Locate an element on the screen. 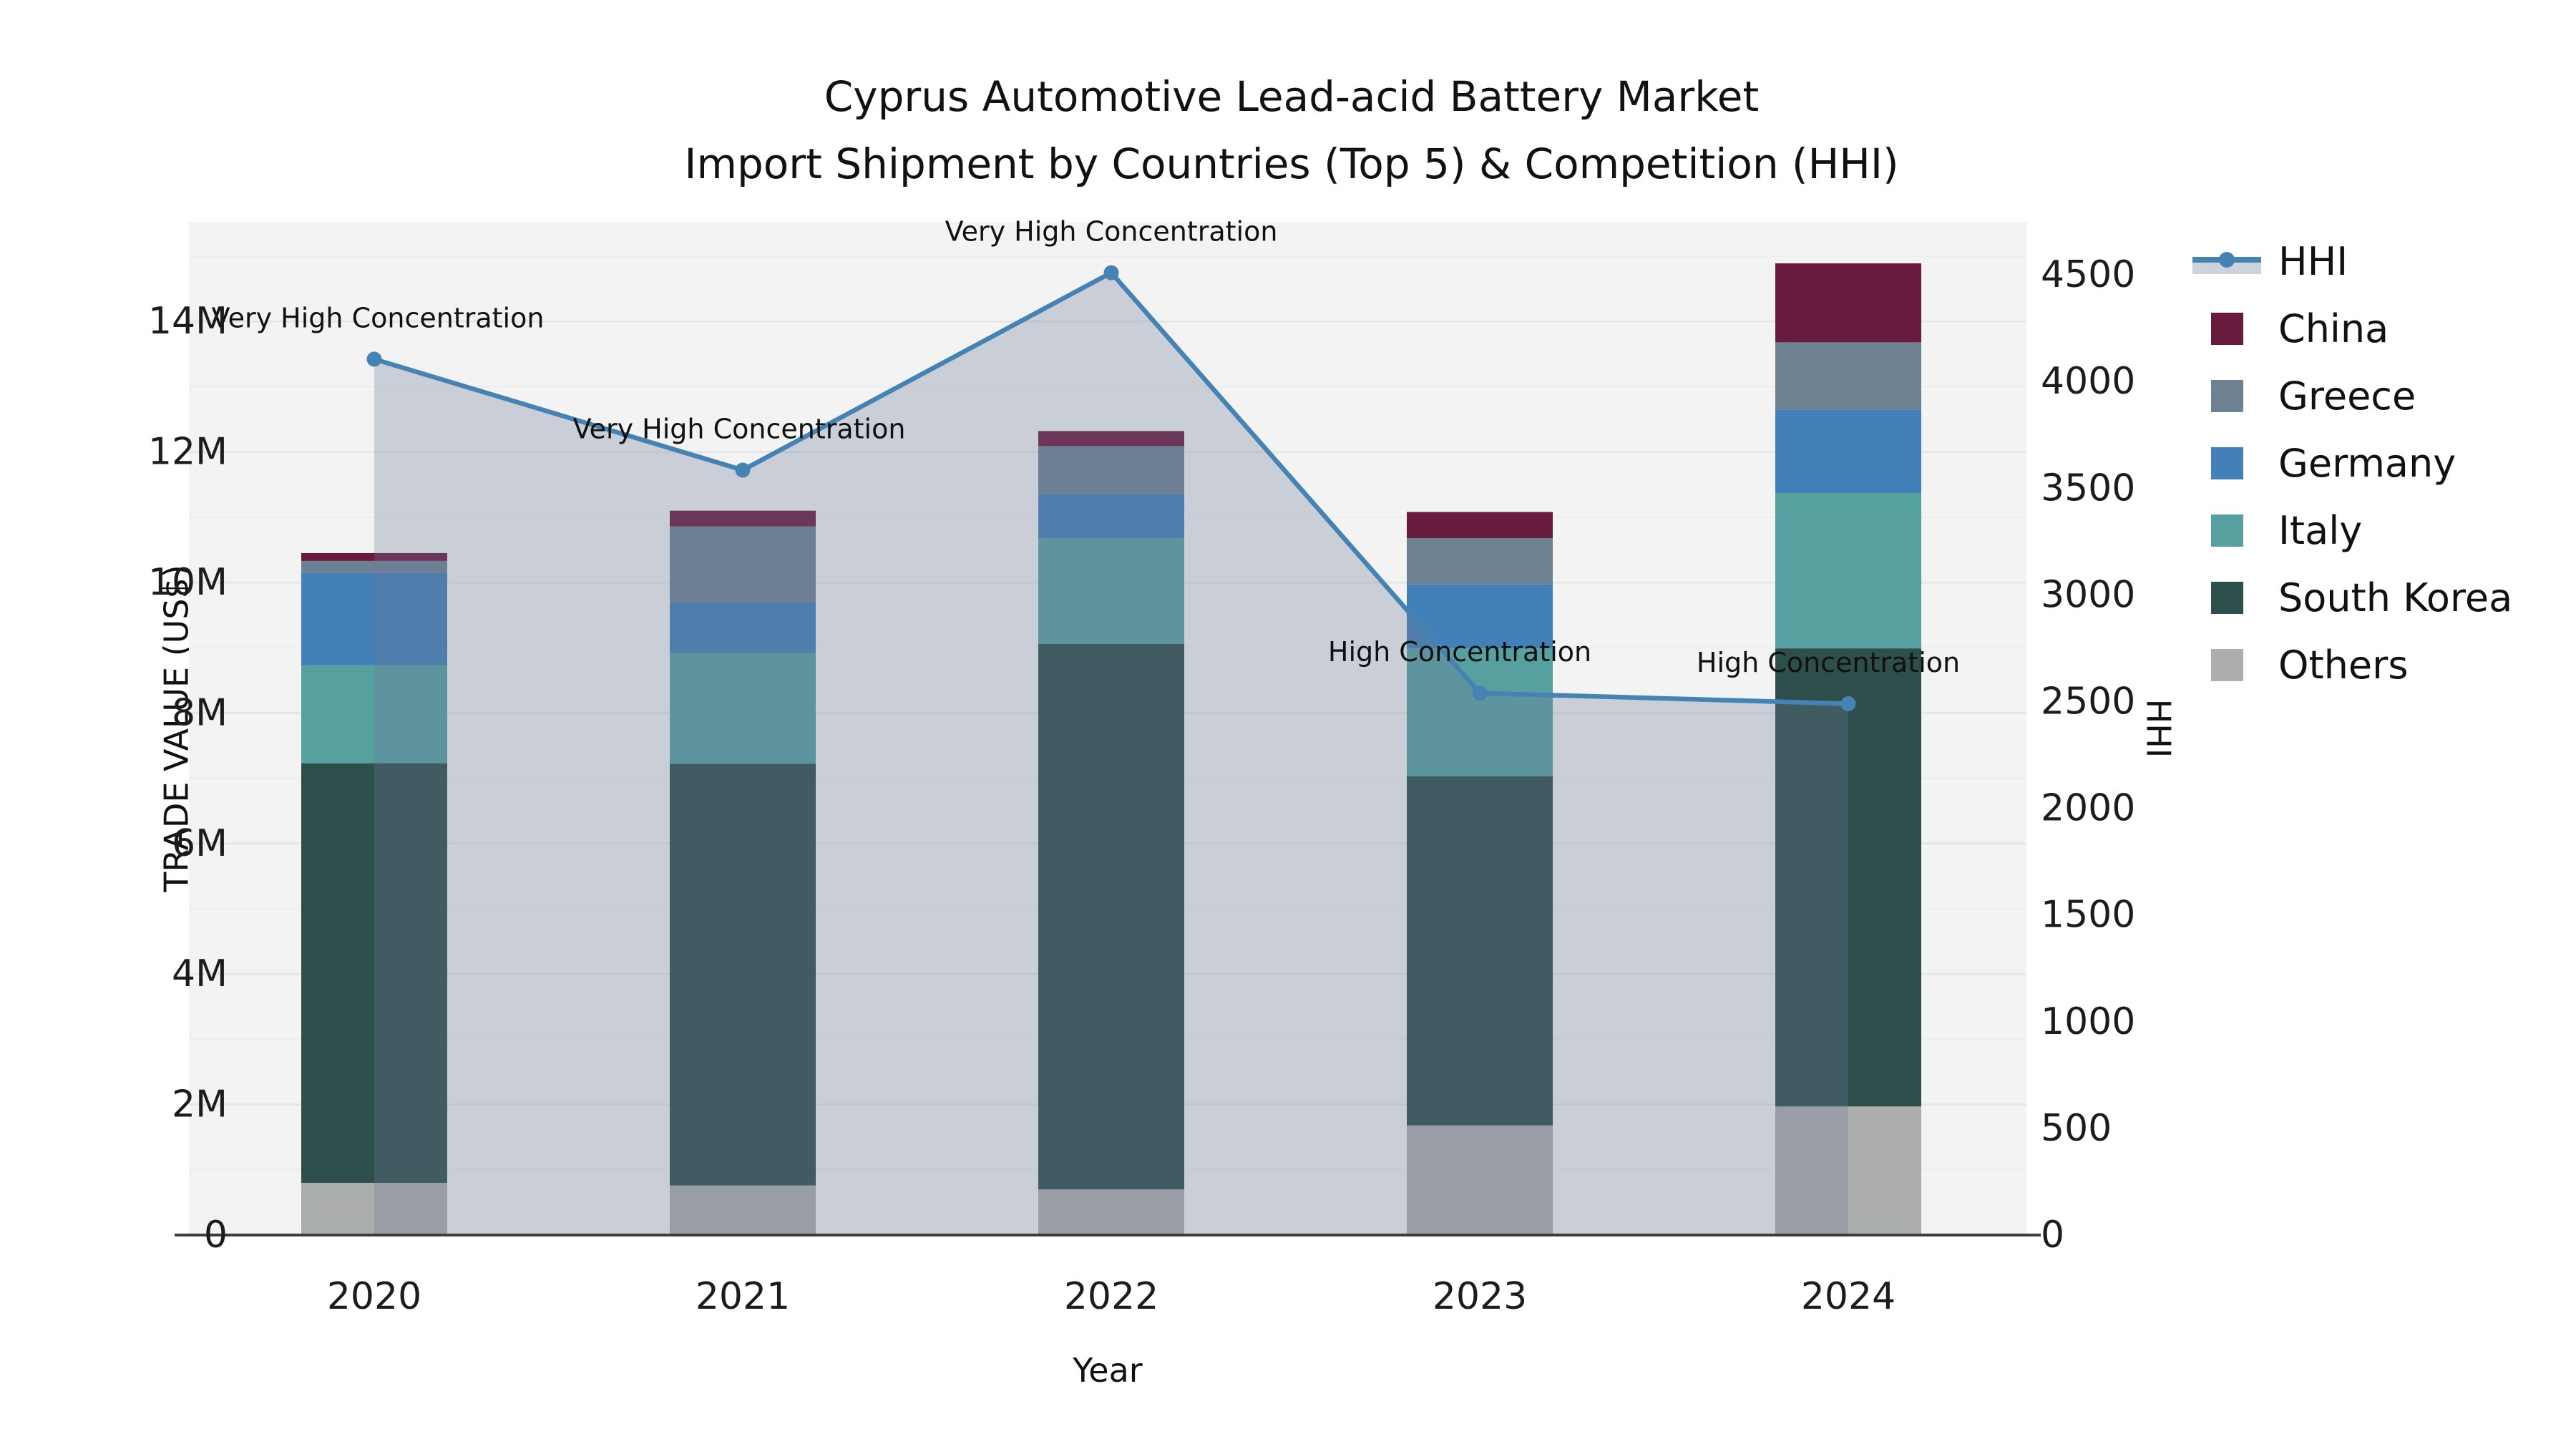 The image size is (2576, 1449). annotation-2024: High Concentration is located at coordinates (1828, 662).